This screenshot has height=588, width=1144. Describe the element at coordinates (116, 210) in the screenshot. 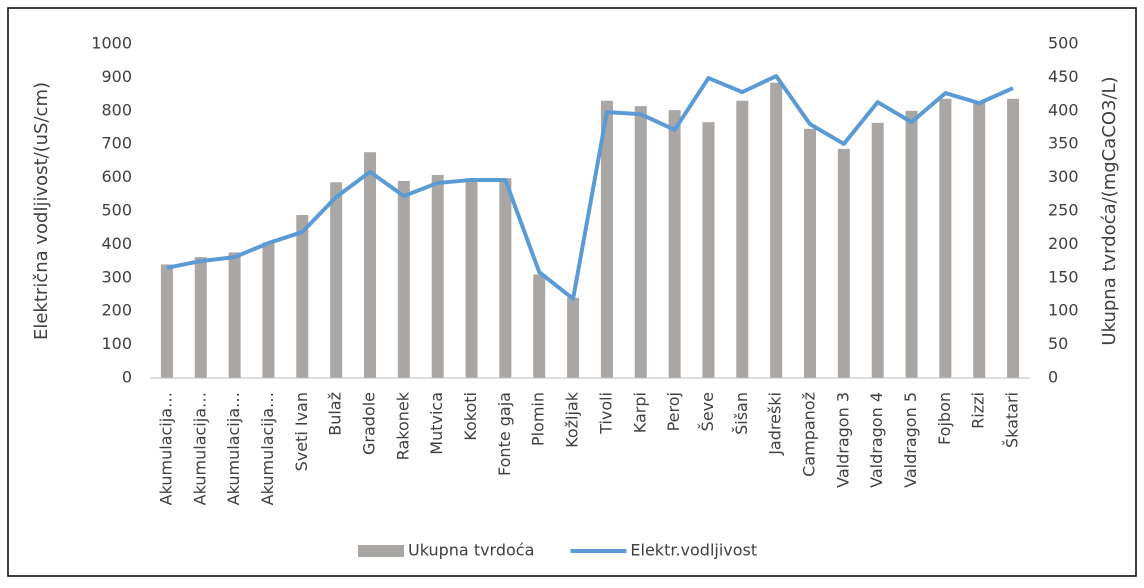

I see `y-tick-label: 500` at that location.